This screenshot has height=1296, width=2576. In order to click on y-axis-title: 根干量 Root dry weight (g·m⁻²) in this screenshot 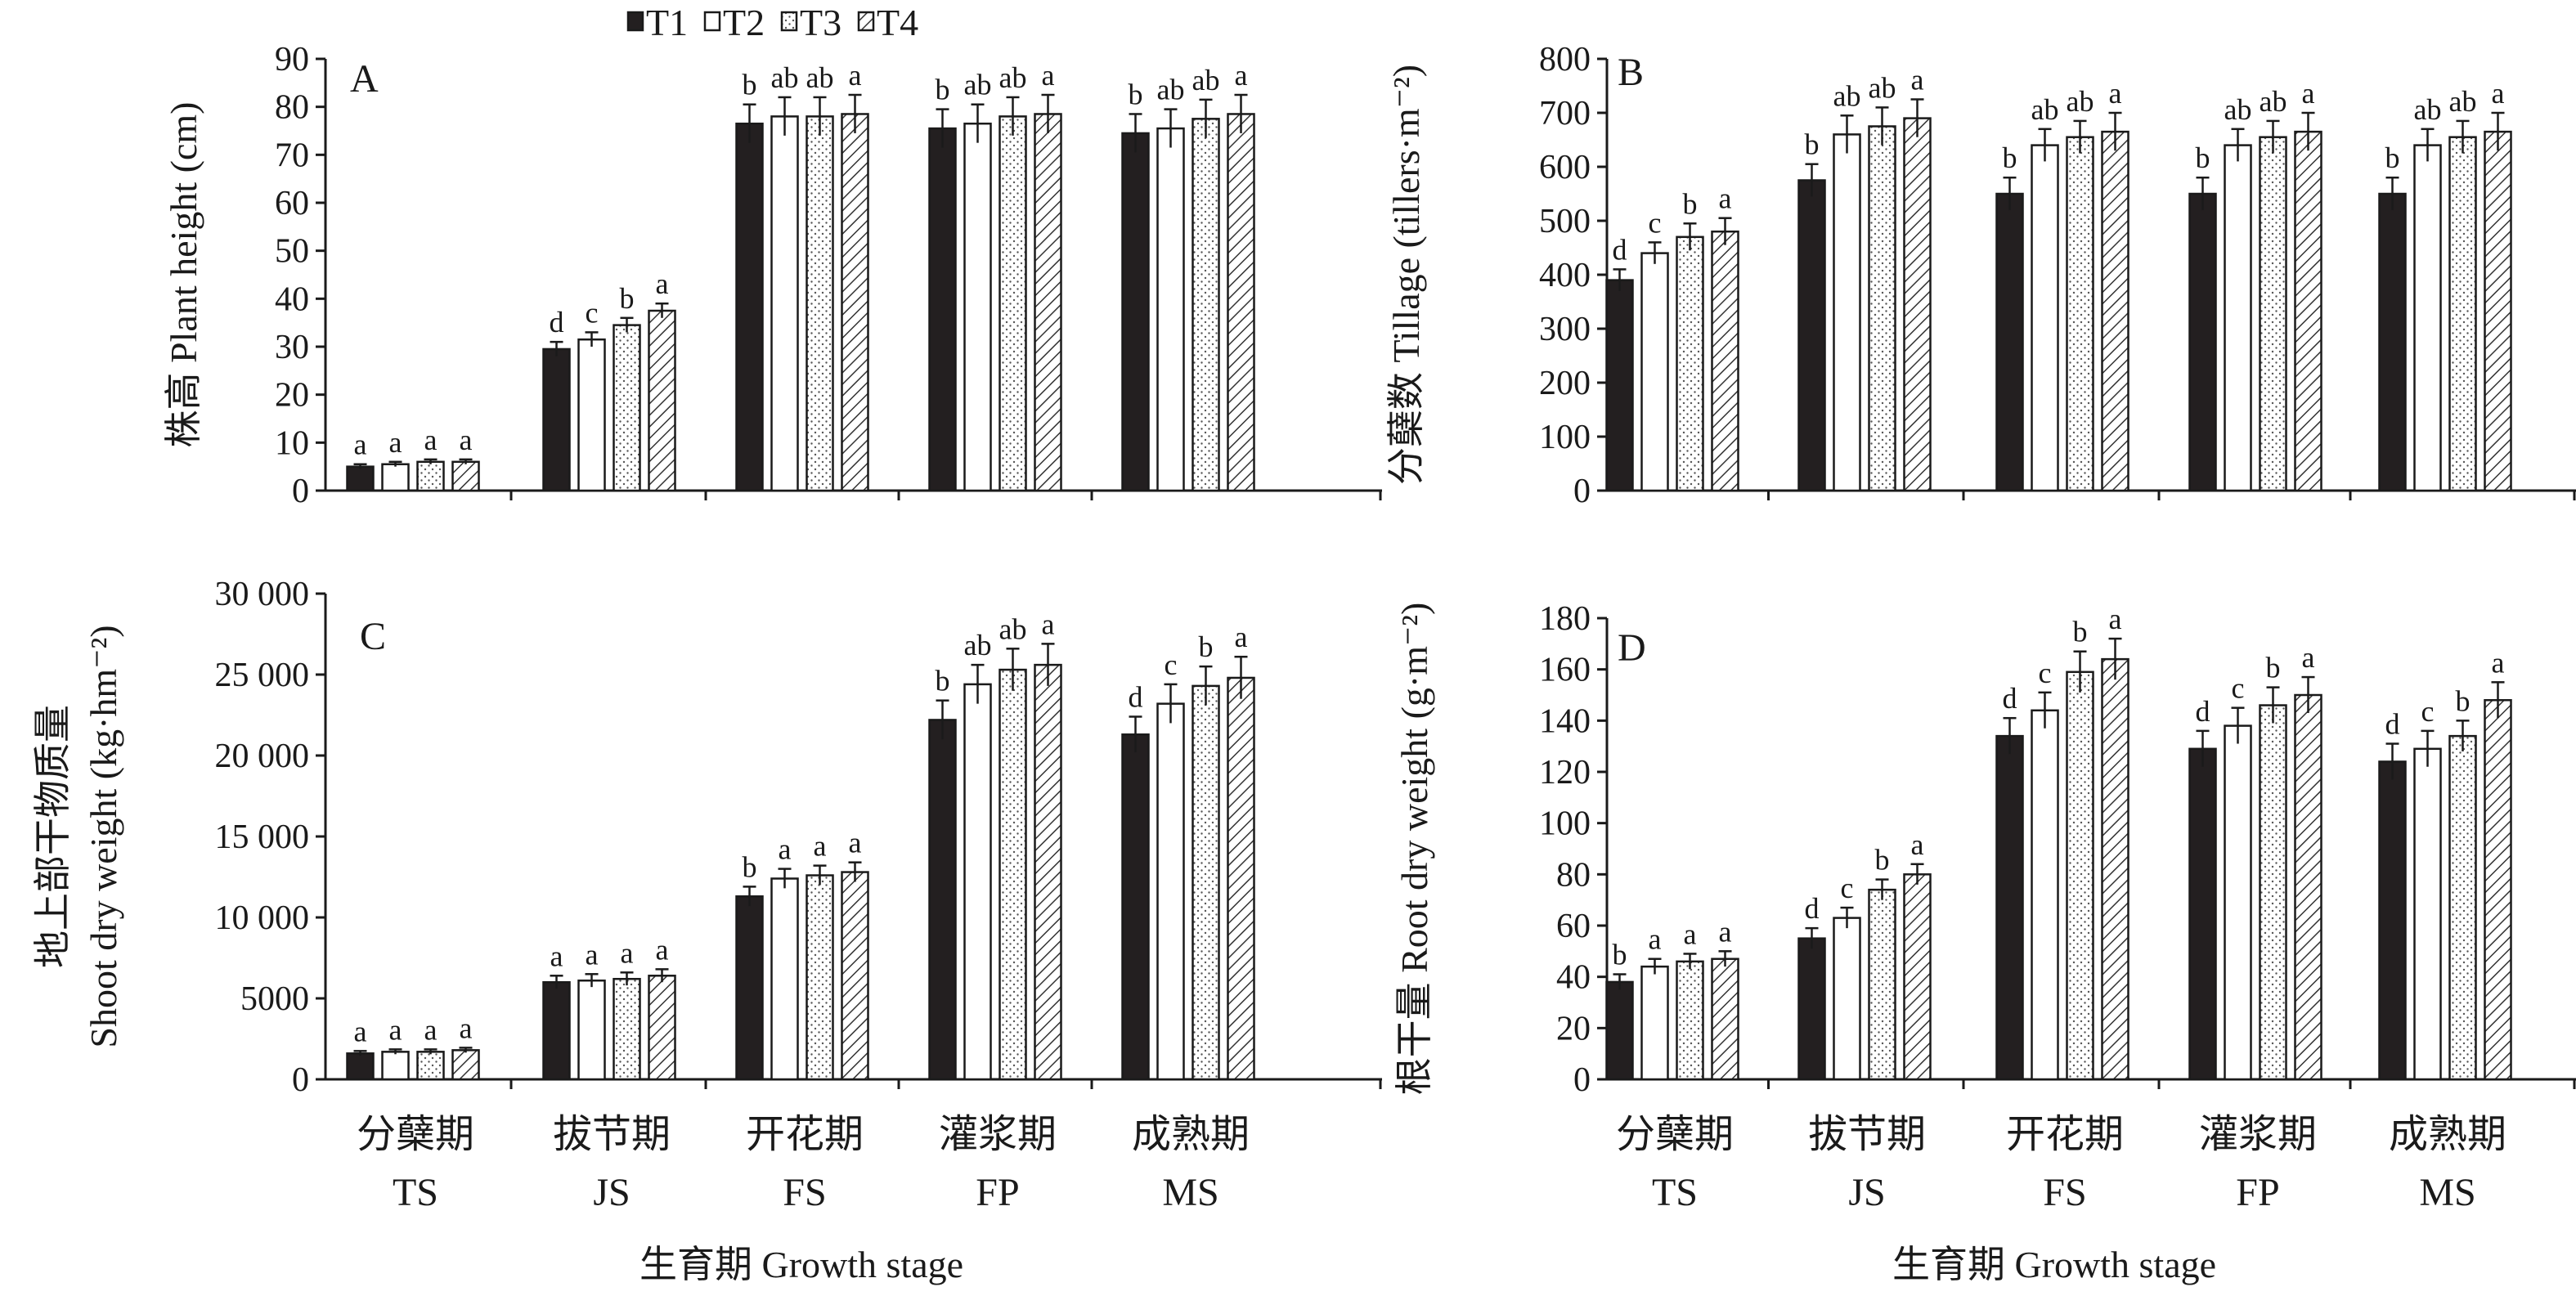, I will do `click(1414, 849)`.